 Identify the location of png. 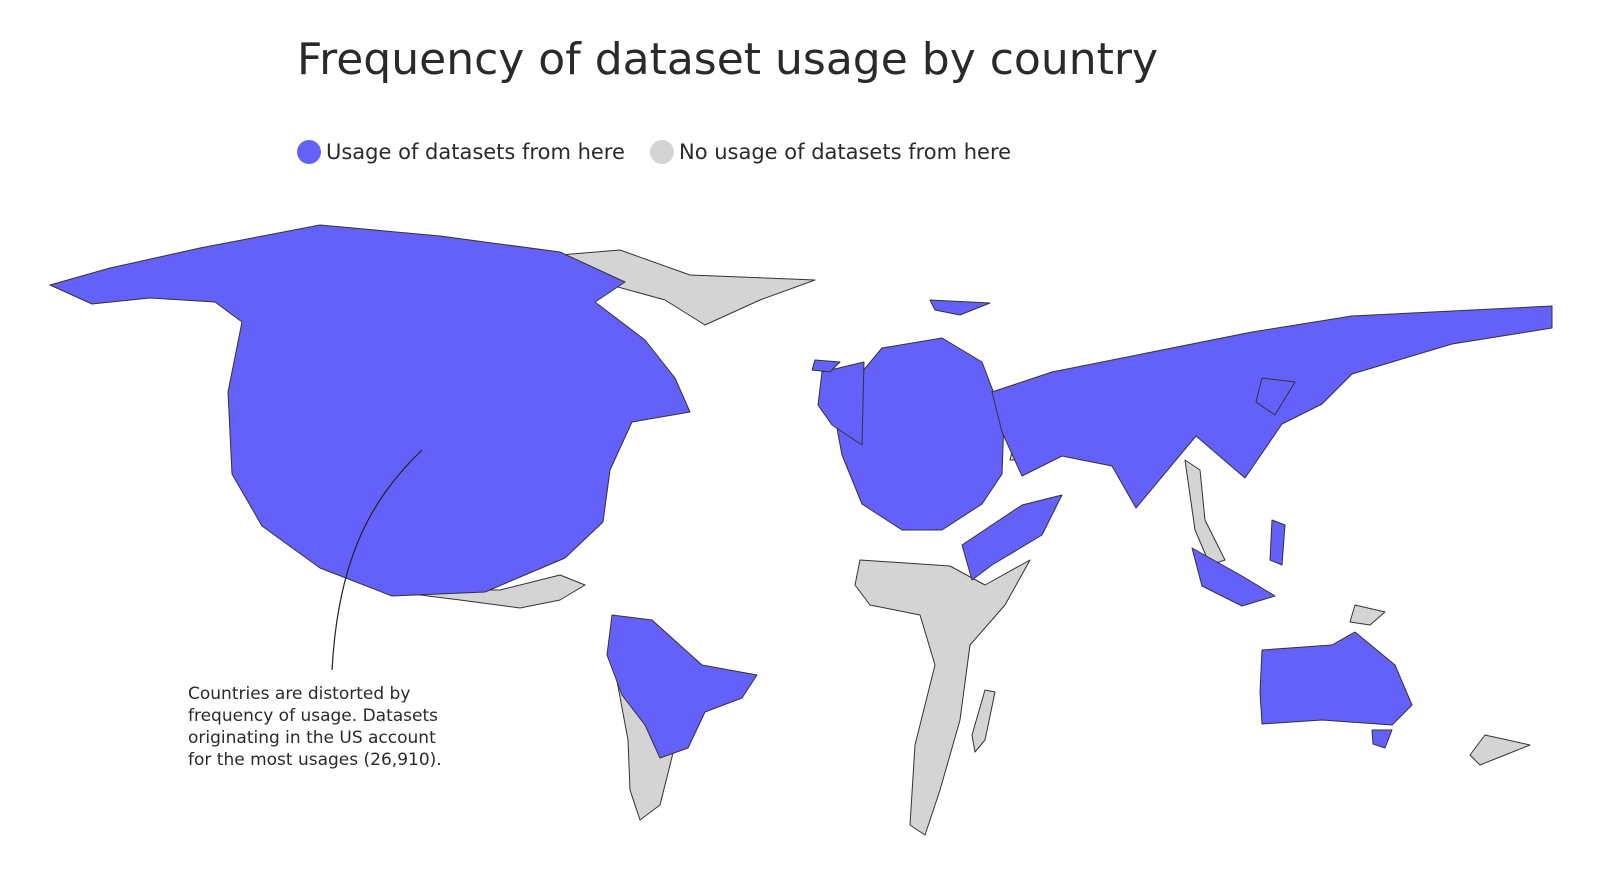
(1367, 615).